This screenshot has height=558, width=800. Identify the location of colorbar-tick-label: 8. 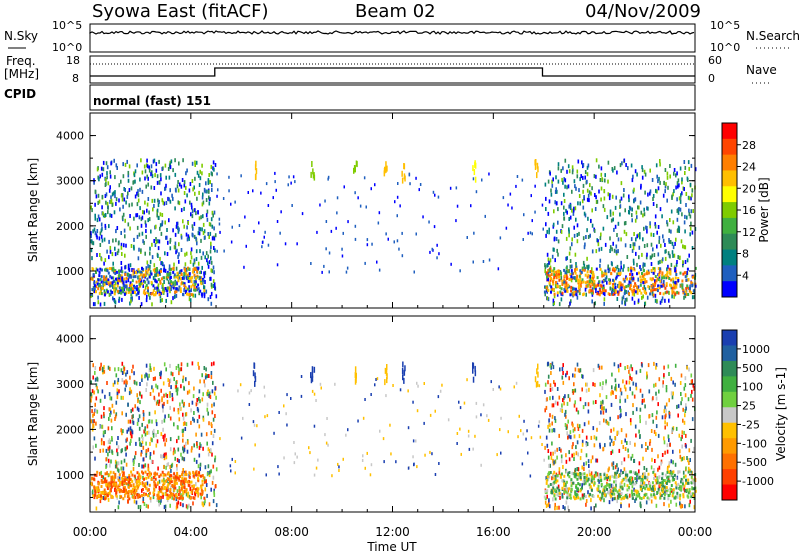
(745, 254).